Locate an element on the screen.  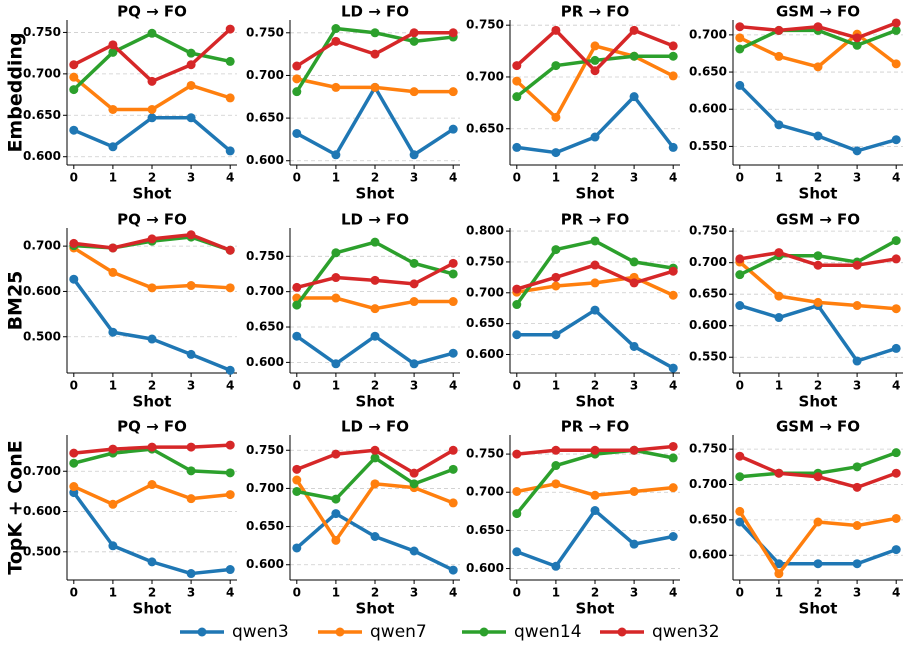
legend-label: qwen7 is located at coordinates (398, 632).